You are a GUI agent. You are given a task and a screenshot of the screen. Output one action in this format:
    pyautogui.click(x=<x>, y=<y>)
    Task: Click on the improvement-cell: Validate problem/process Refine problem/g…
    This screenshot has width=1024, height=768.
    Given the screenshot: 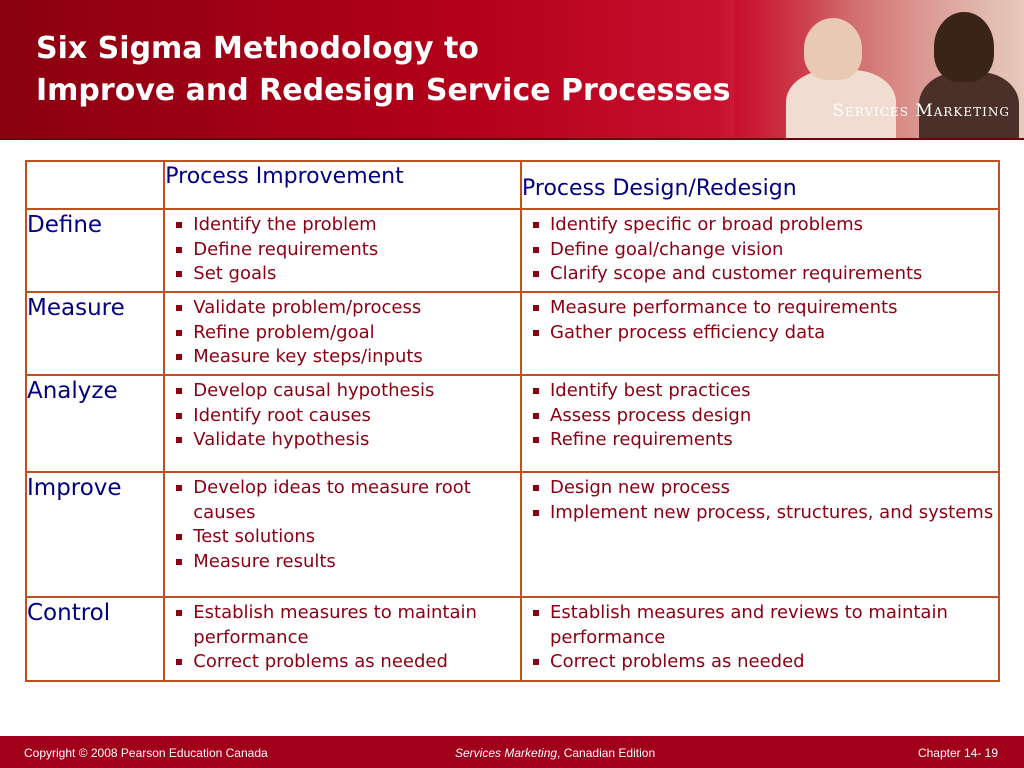 What is the action you would take?
    pyautogui.click(x=342, y=333)
    